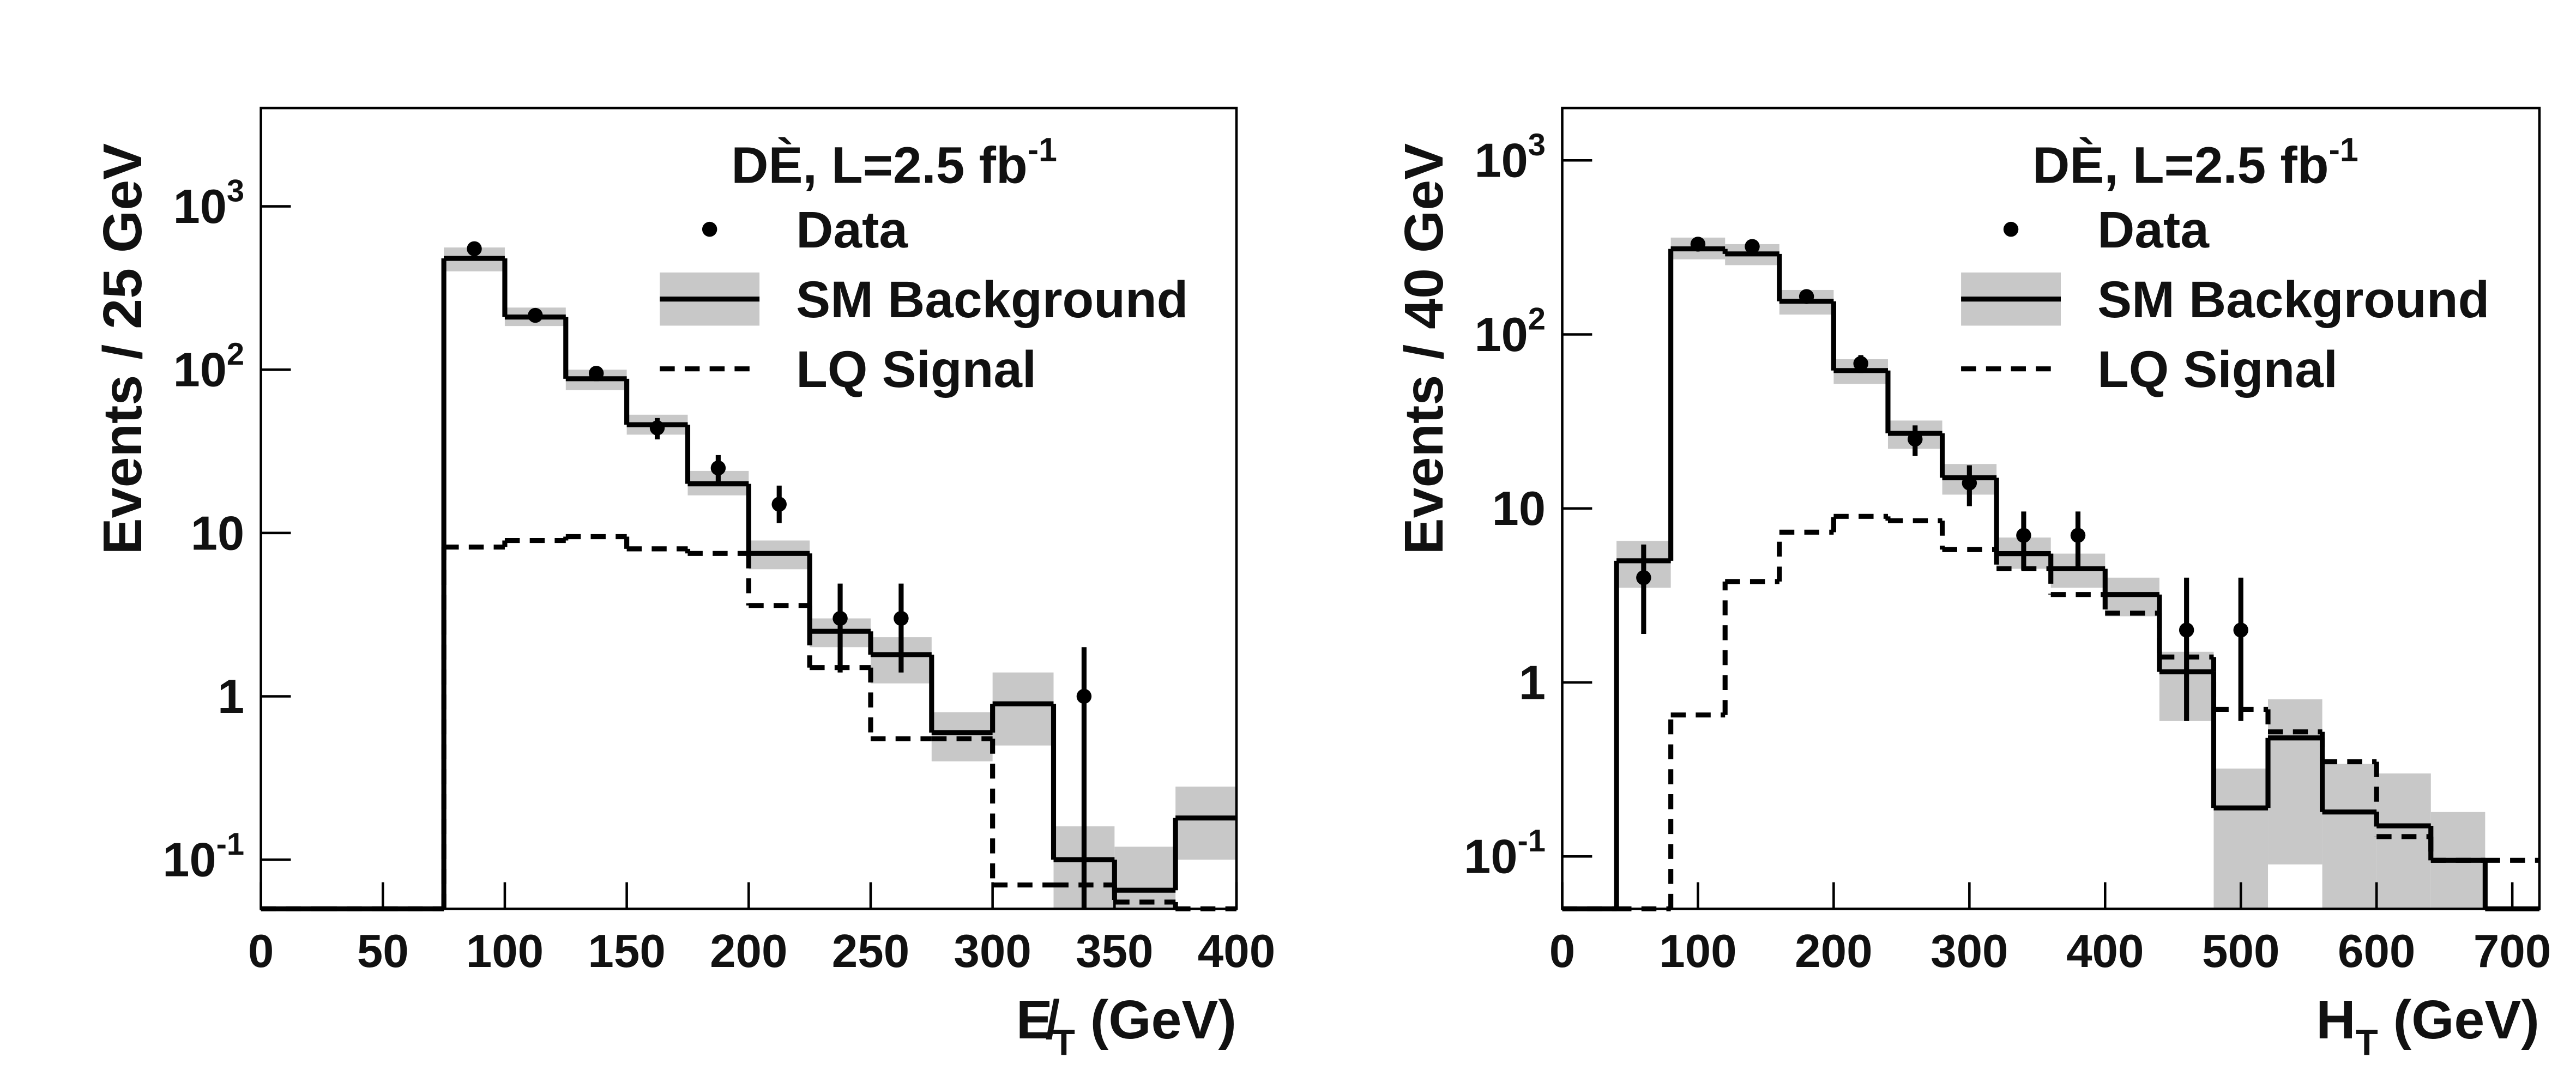  What do you see at coordinates (123, 349) in the screenshot?
I see `y-axis-label: Events / 25 GeV` at bounding box center [123, 349].